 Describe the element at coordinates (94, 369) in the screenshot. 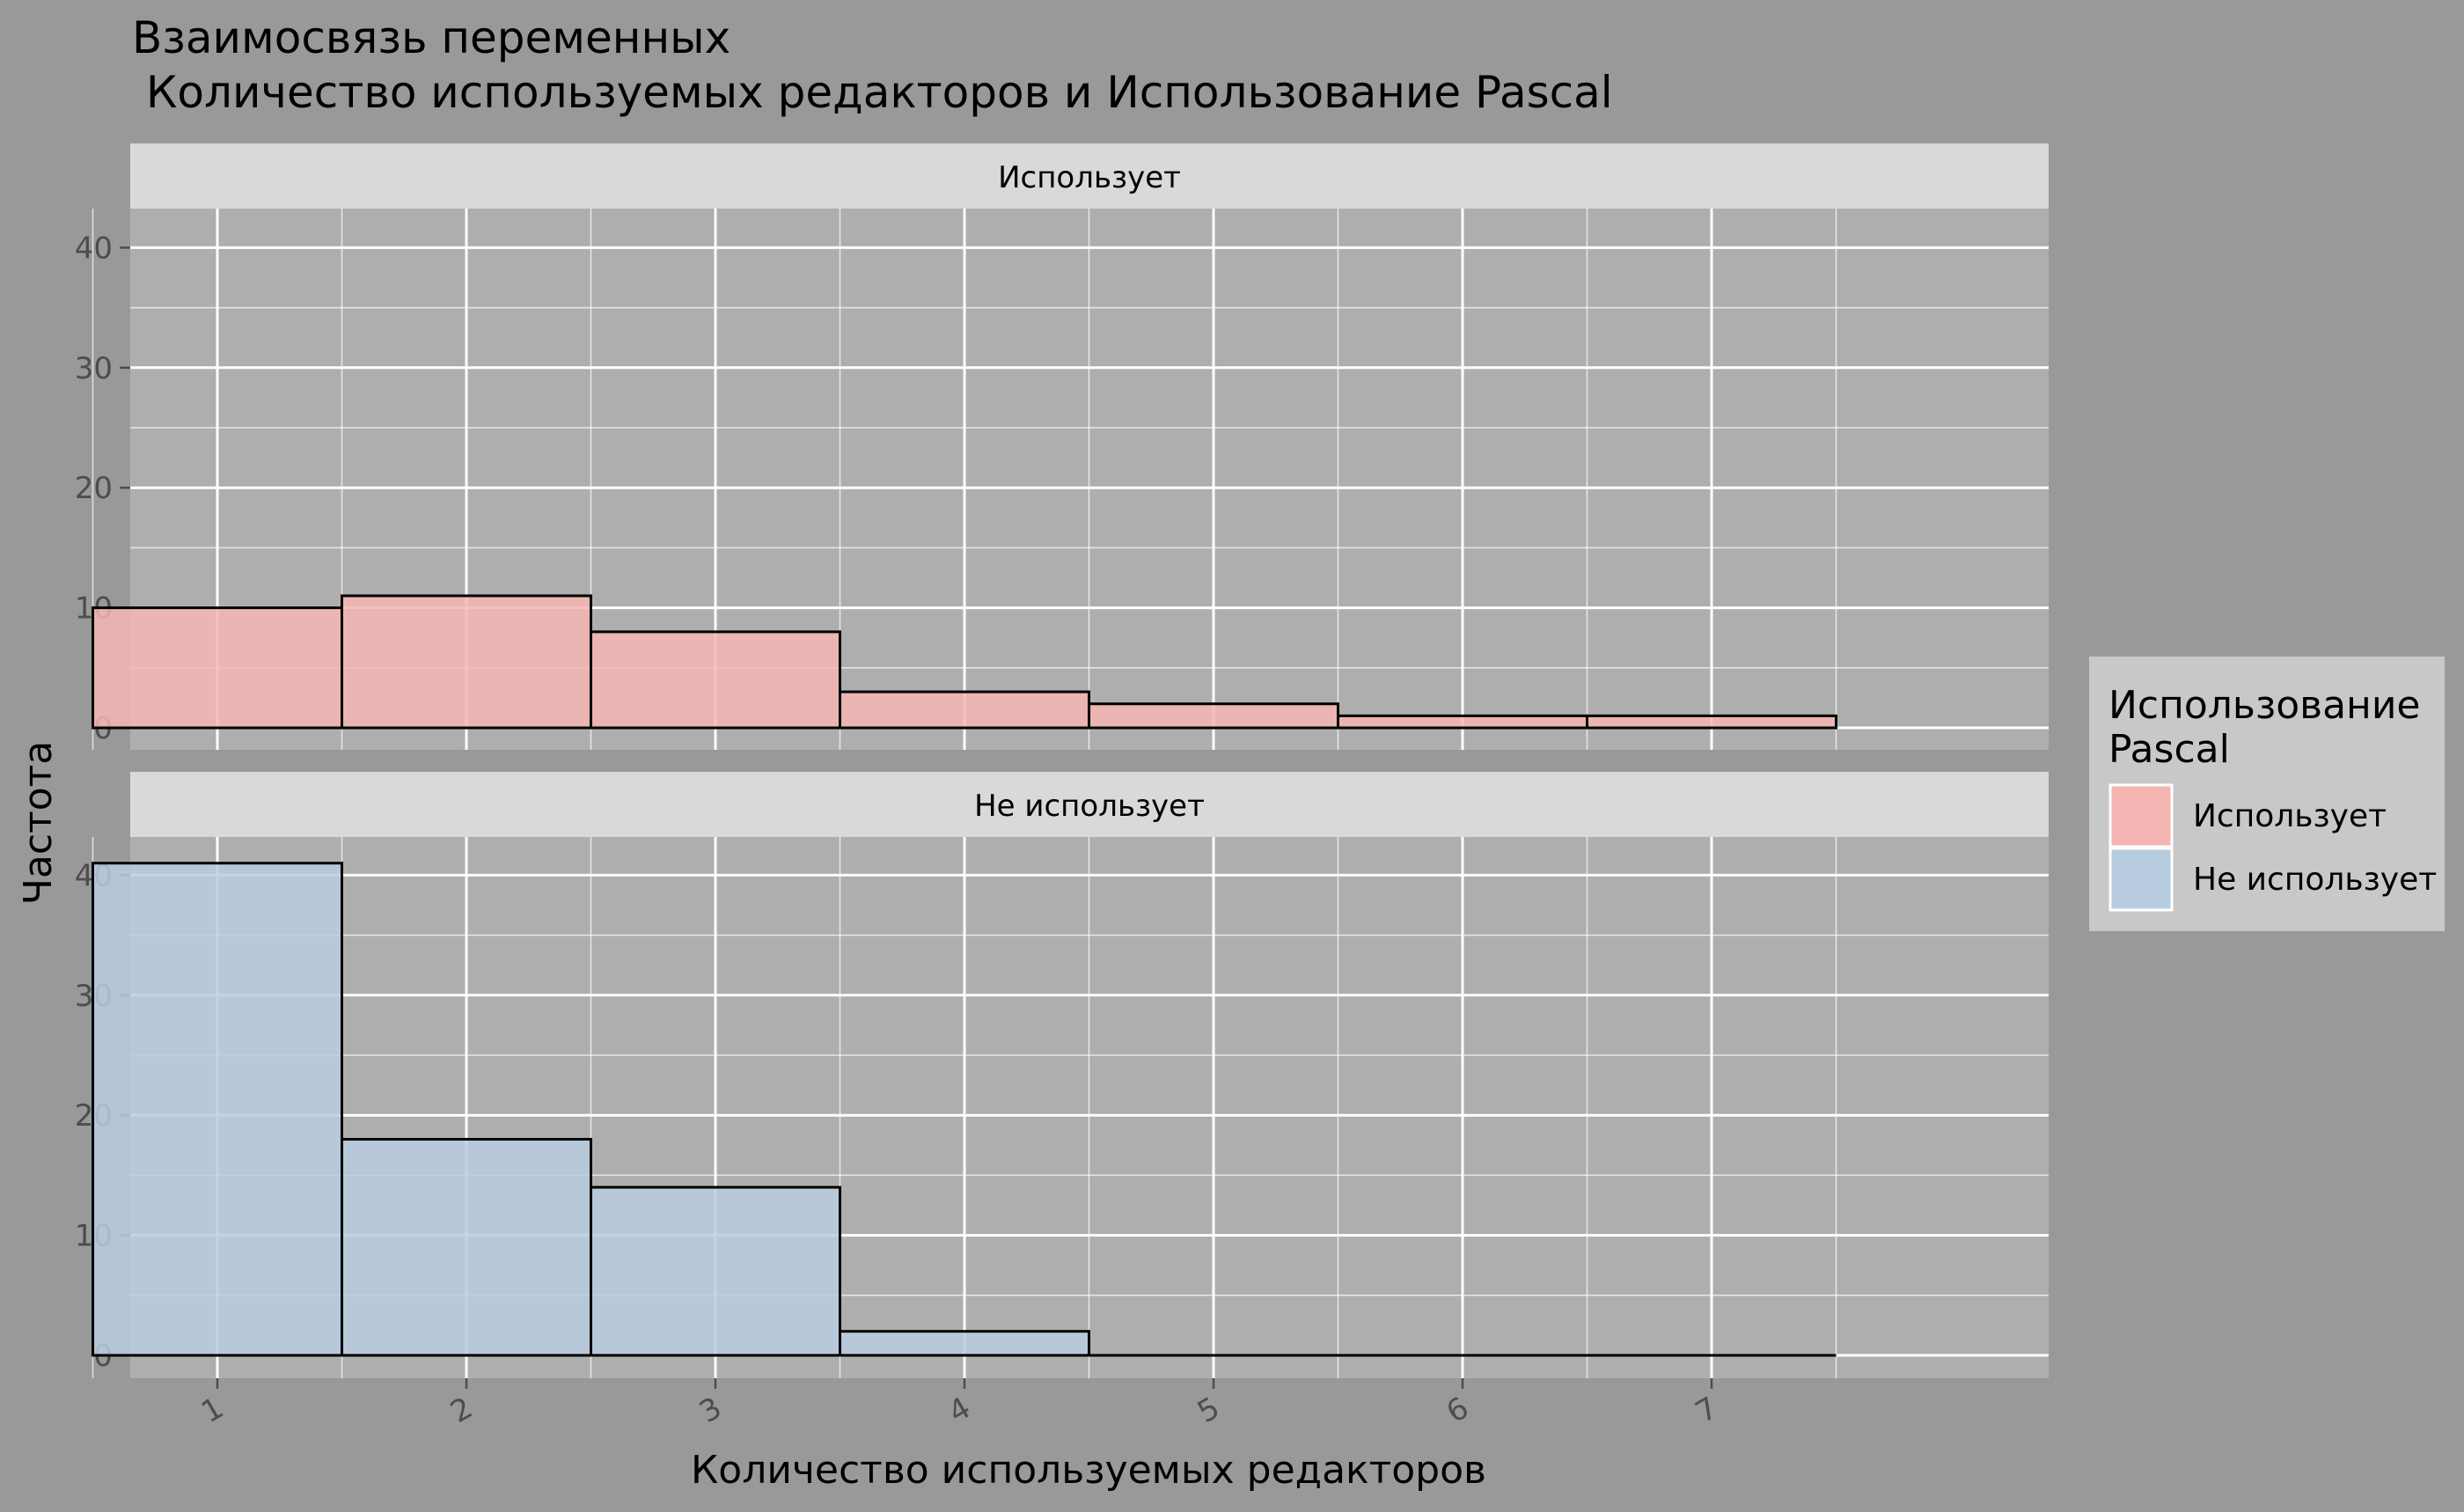

I see `y-tick-label: 30` at that location.